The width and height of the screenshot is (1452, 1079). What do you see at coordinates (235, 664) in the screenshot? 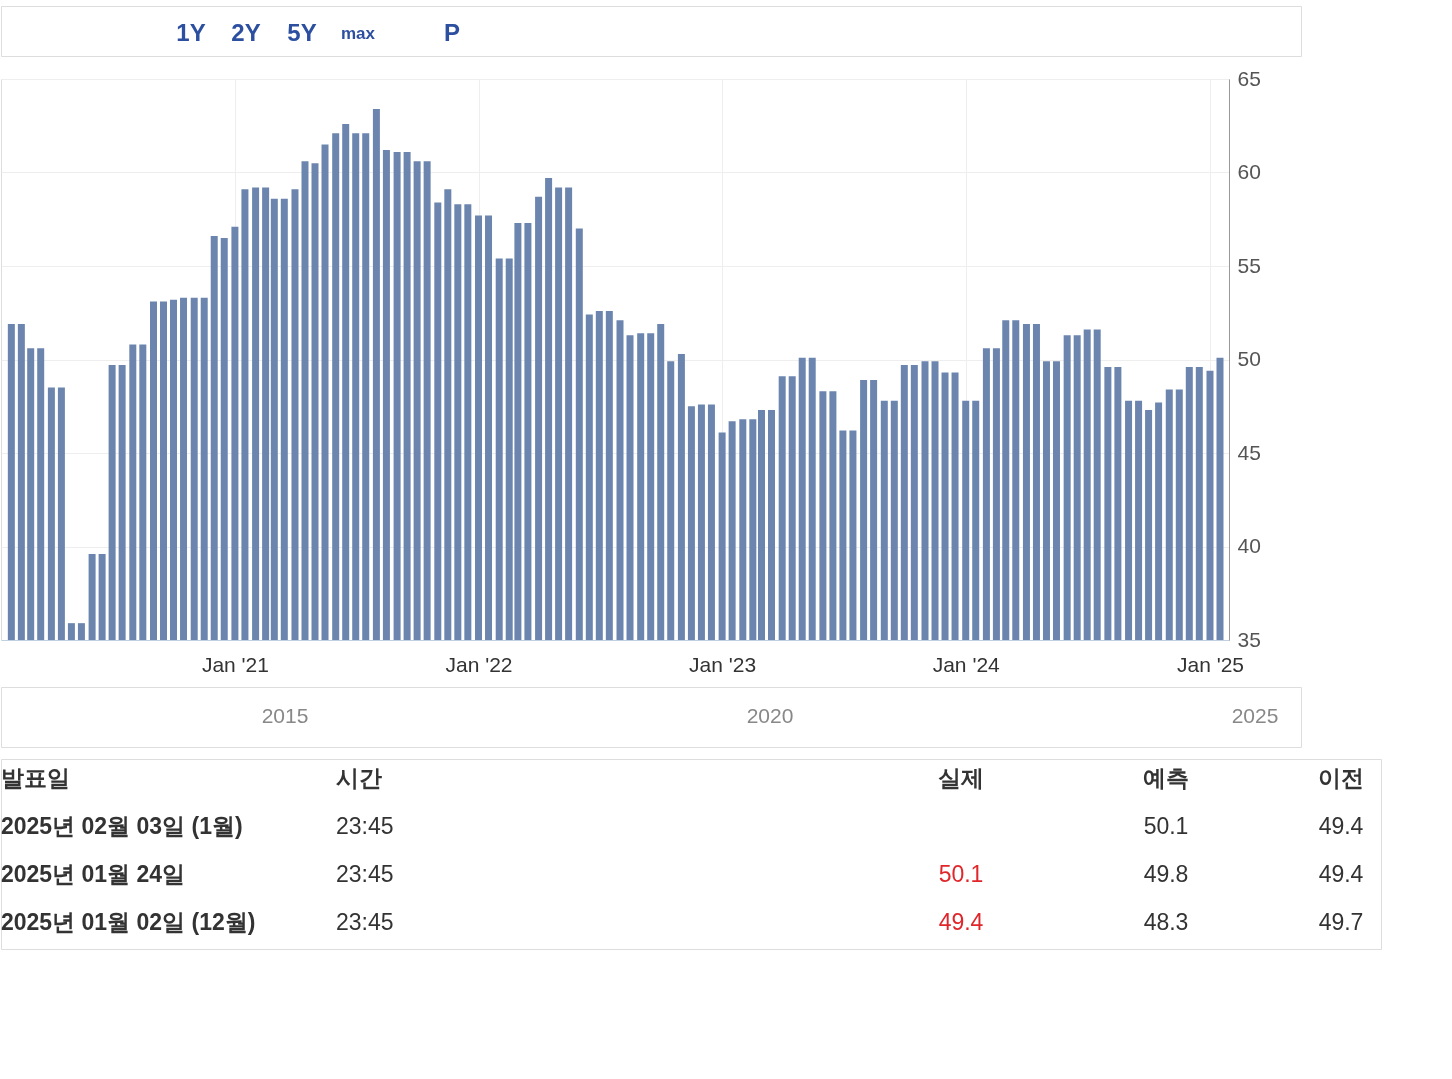
I see `x-tick-label: Jan '21` at bounding box center [235, 664].